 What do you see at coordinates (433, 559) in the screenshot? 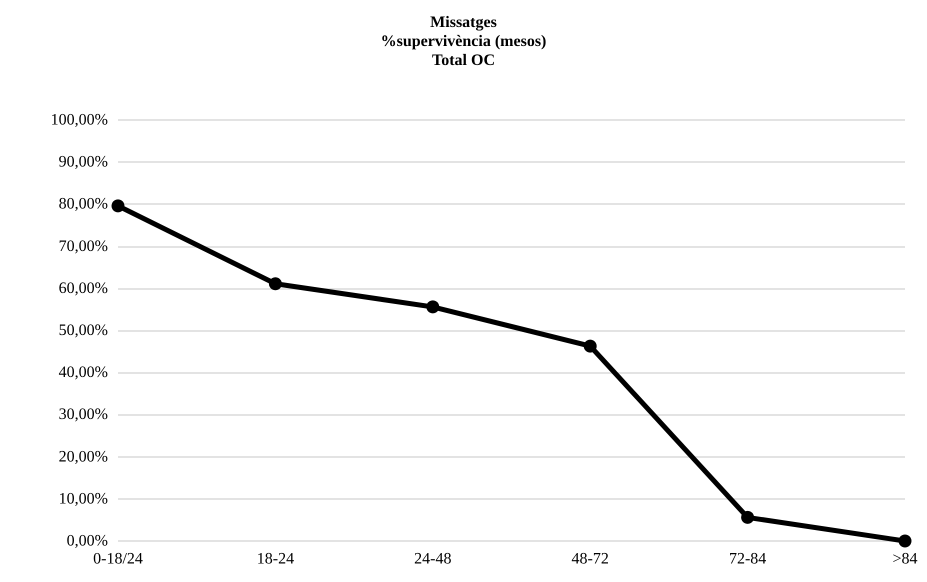
I see `x-tick-label: 24-48` at bounding box center [433, 559].